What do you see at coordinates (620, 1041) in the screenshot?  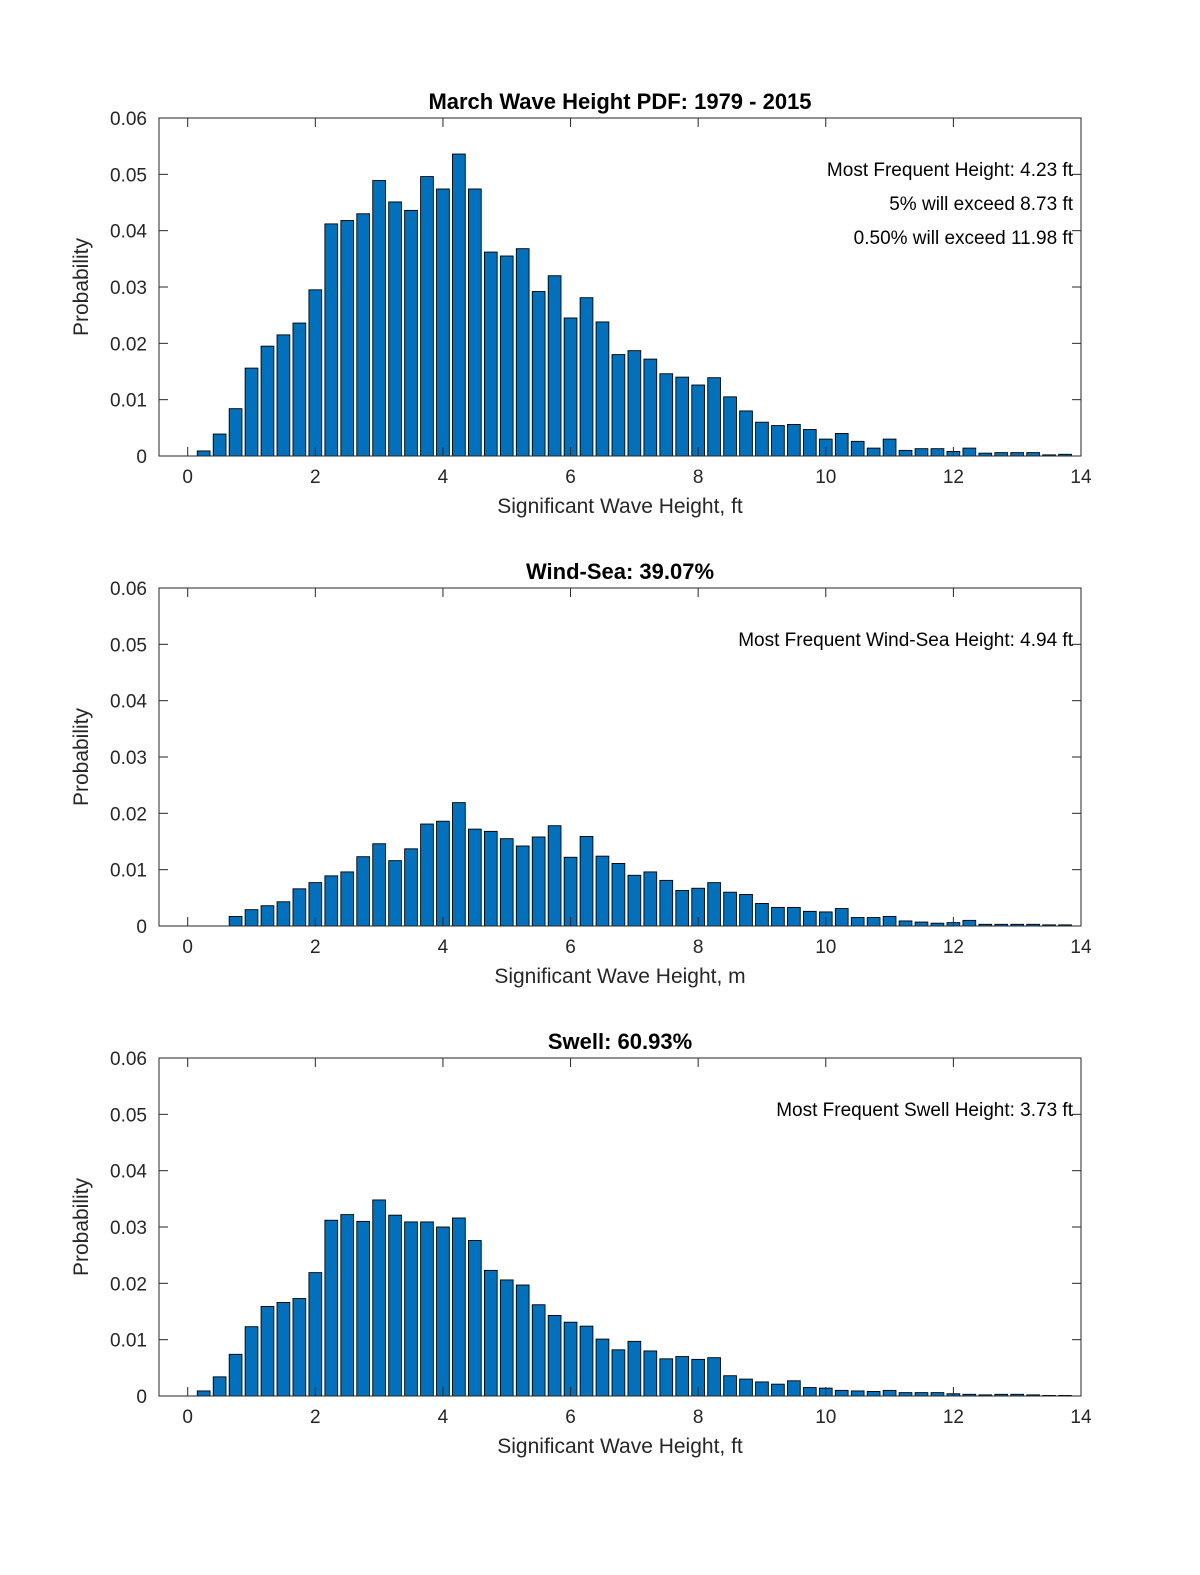 I see `chart-3-title: Swell: 60.93%` at bounding box center [620, 1041].